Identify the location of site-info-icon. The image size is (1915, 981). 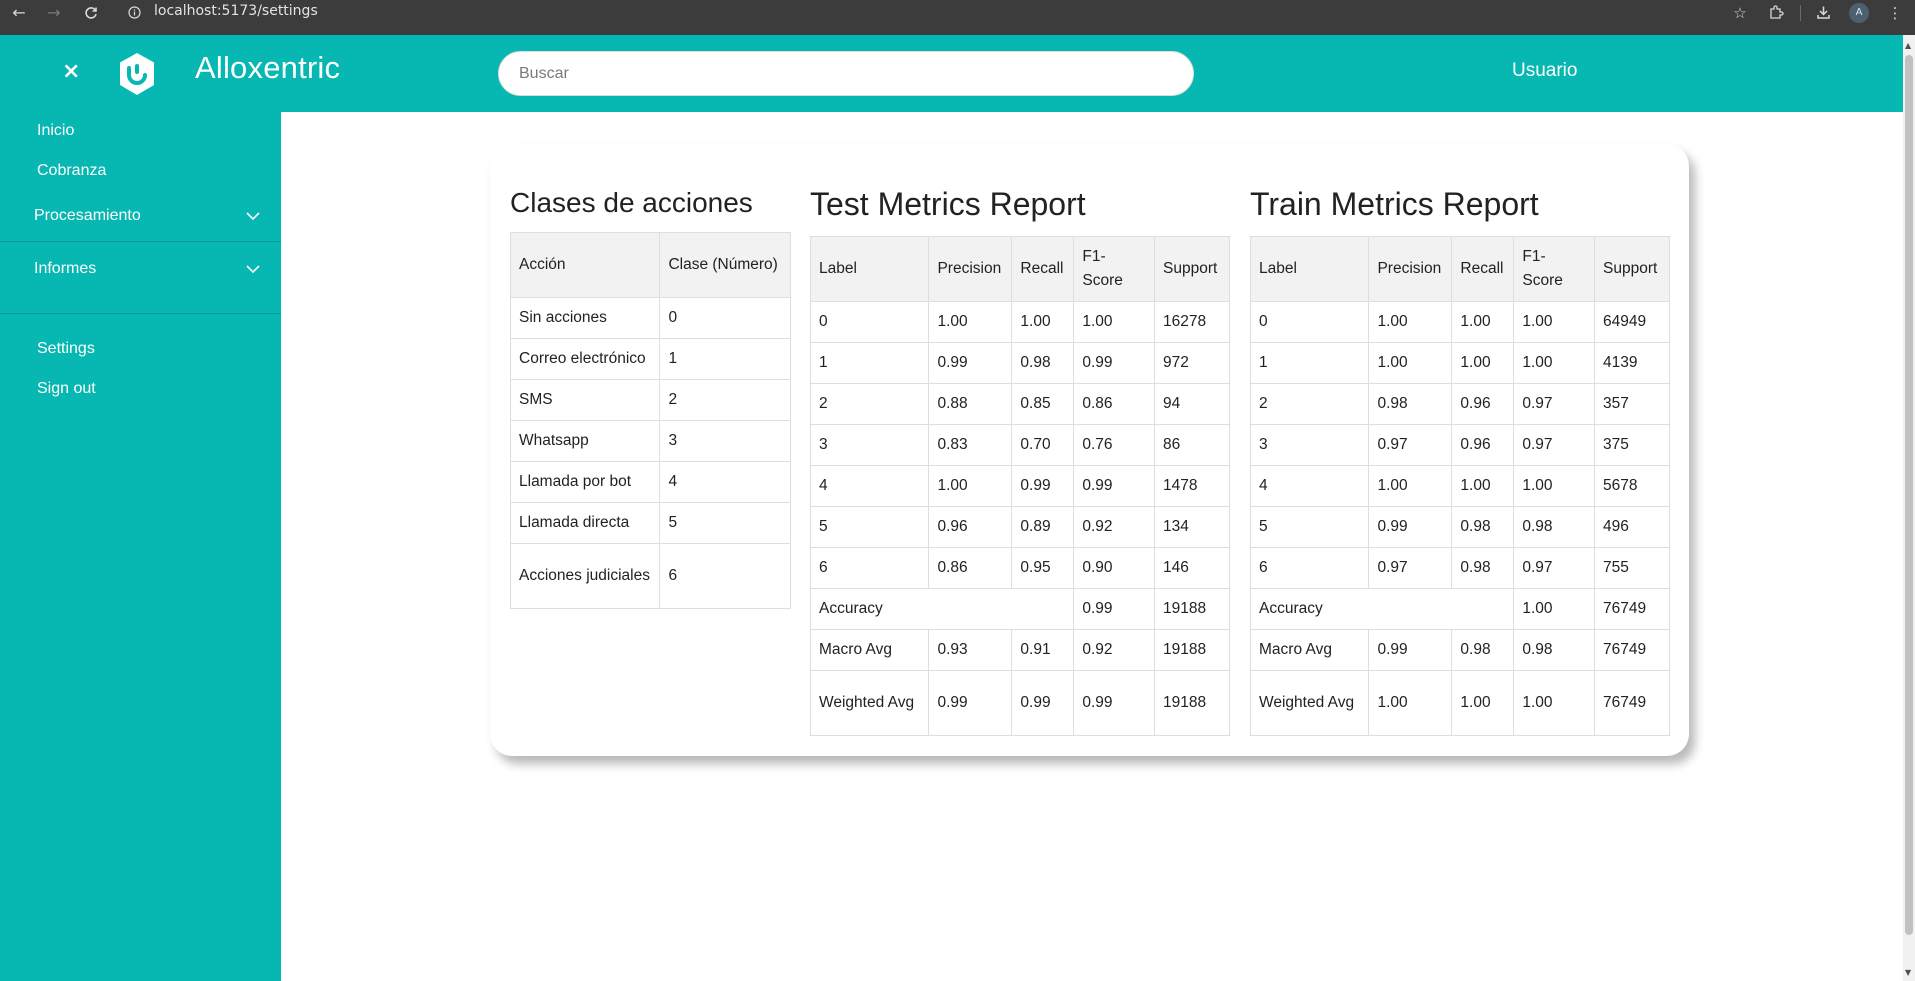
(134, 12).